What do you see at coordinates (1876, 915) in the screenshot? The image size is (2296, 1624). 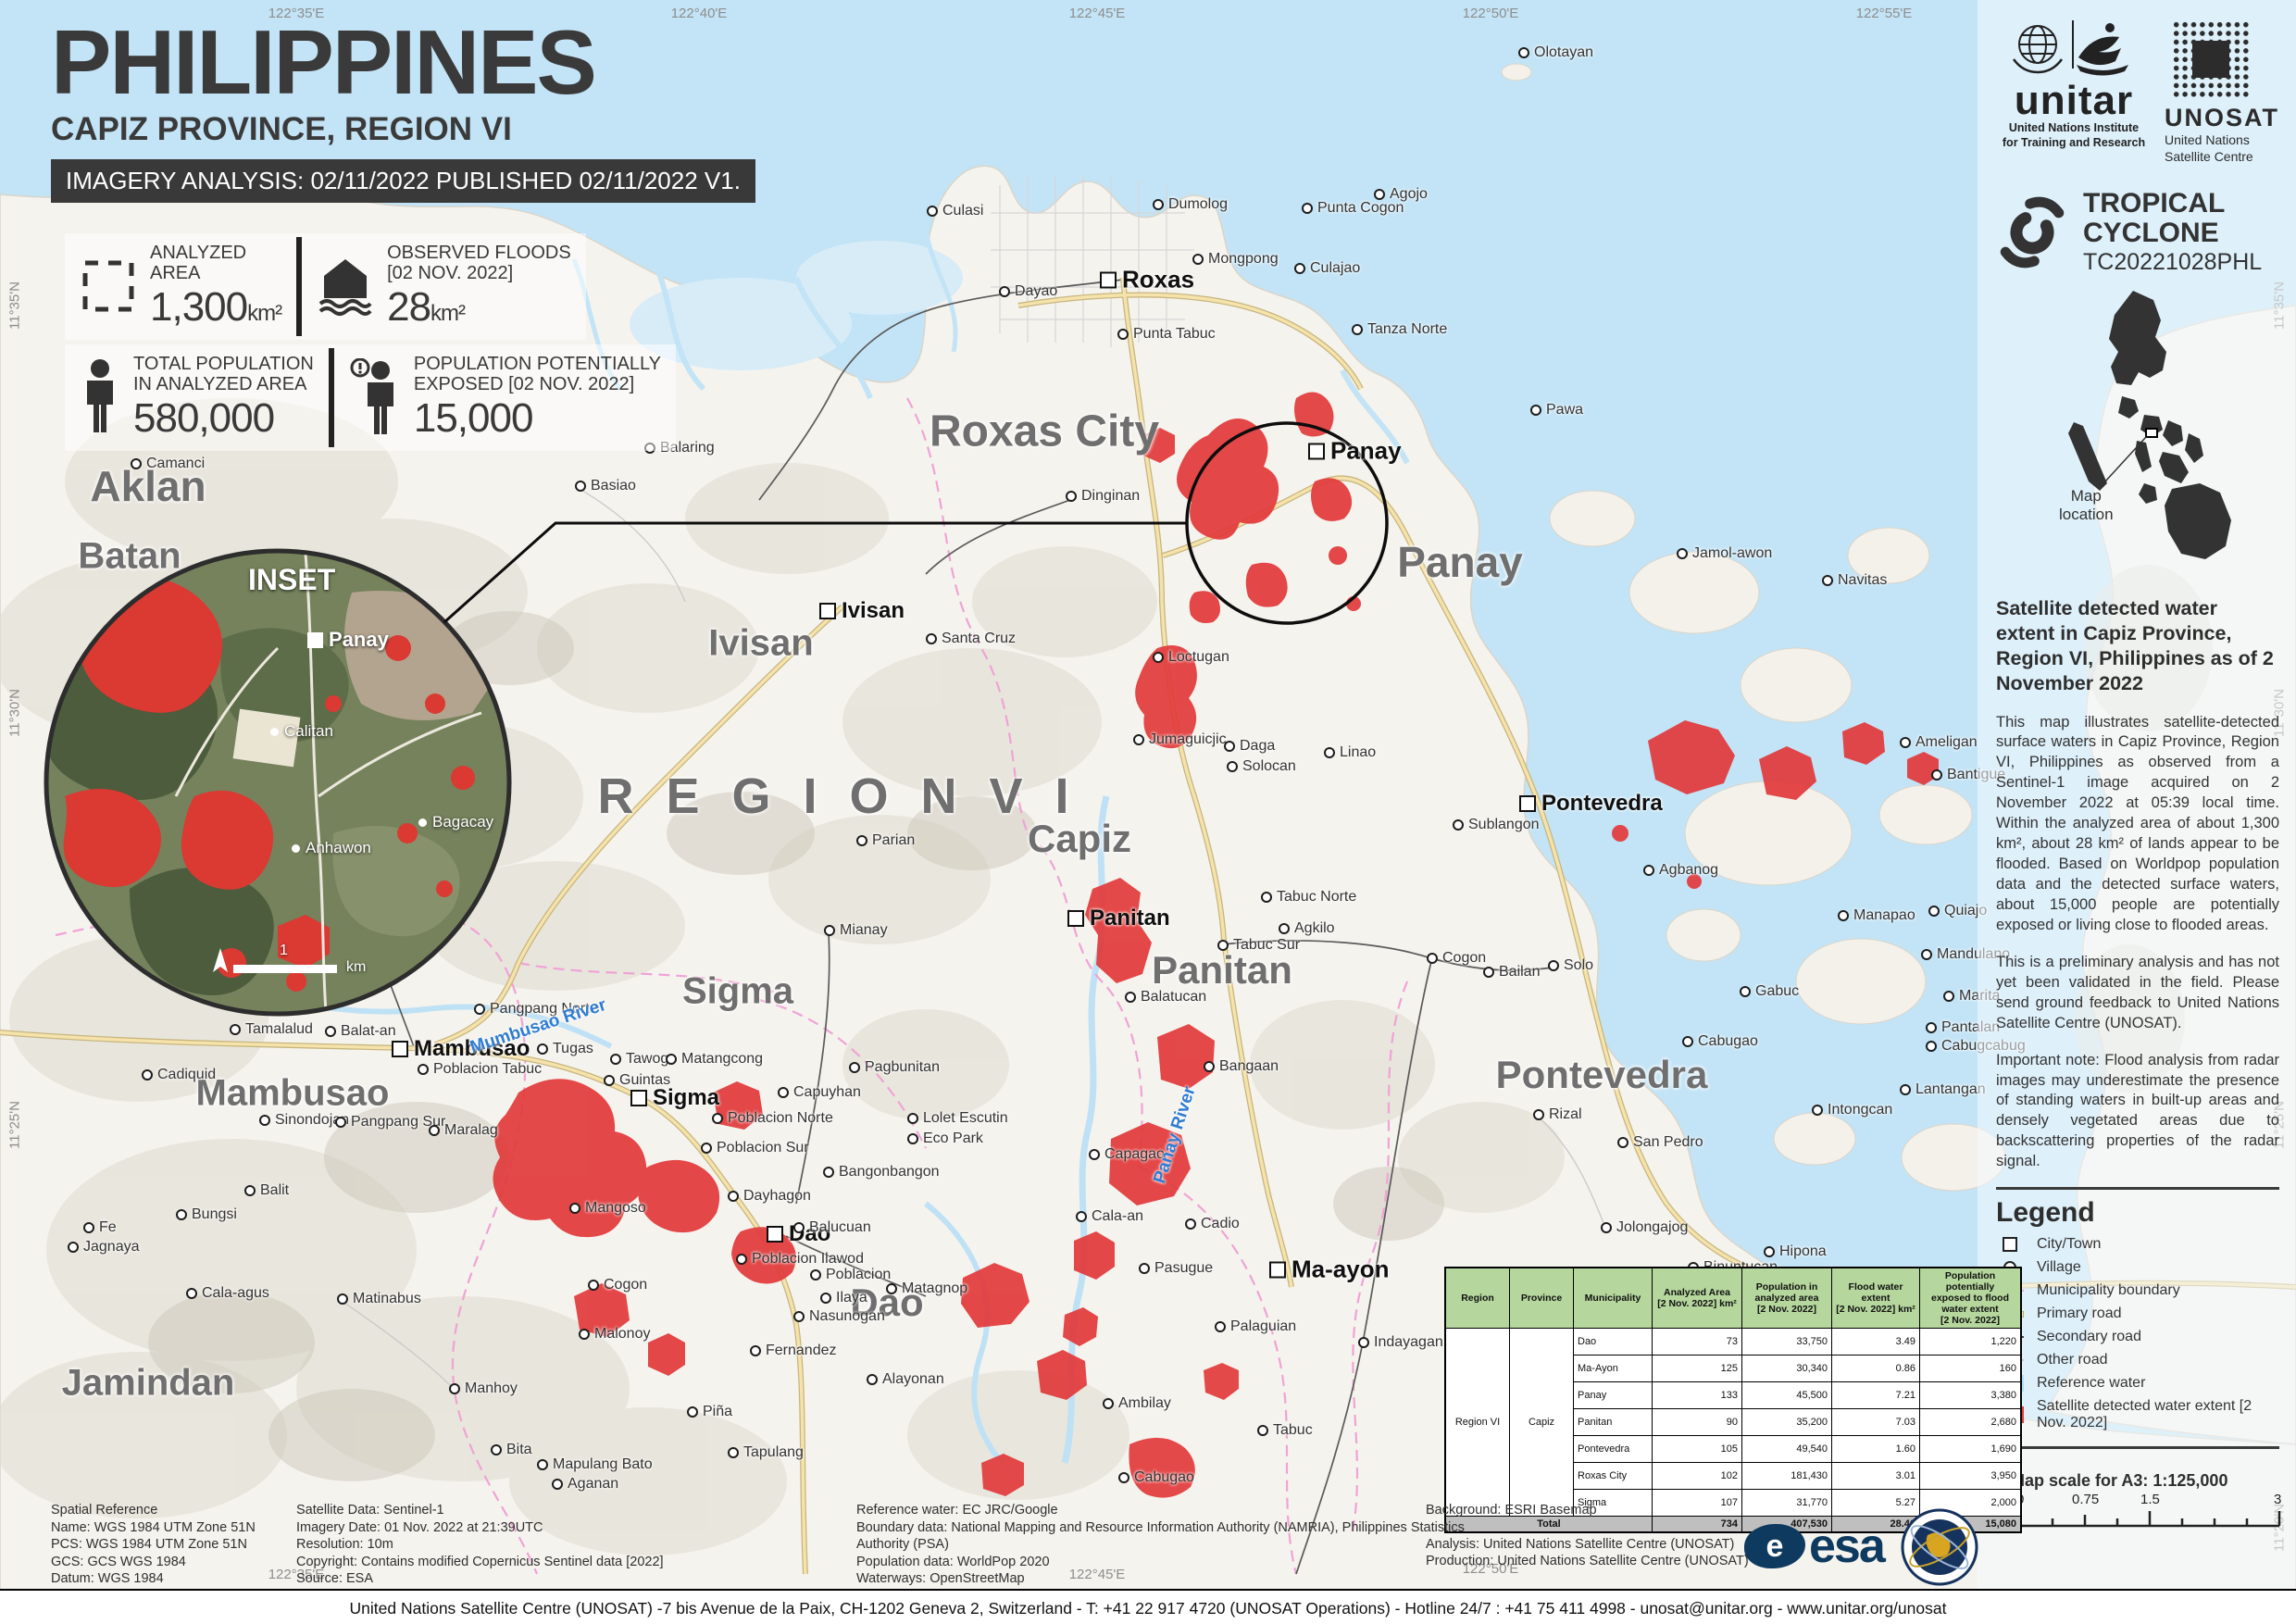 I see `village-label: Manapao` at bounding box center [1876, 915].